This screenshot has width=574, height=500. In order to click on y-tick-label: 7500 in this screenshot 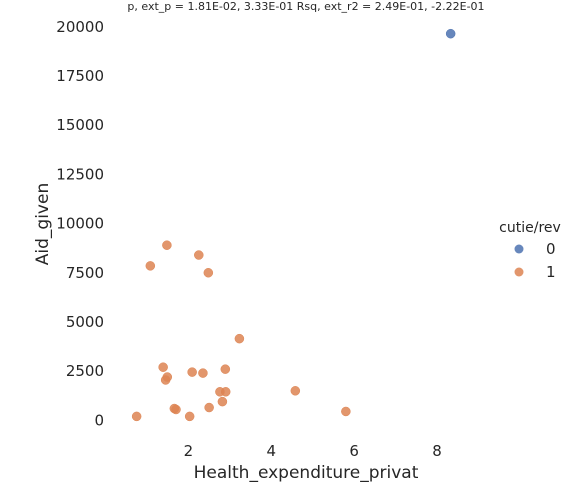, I will do `click(85, 273)`.